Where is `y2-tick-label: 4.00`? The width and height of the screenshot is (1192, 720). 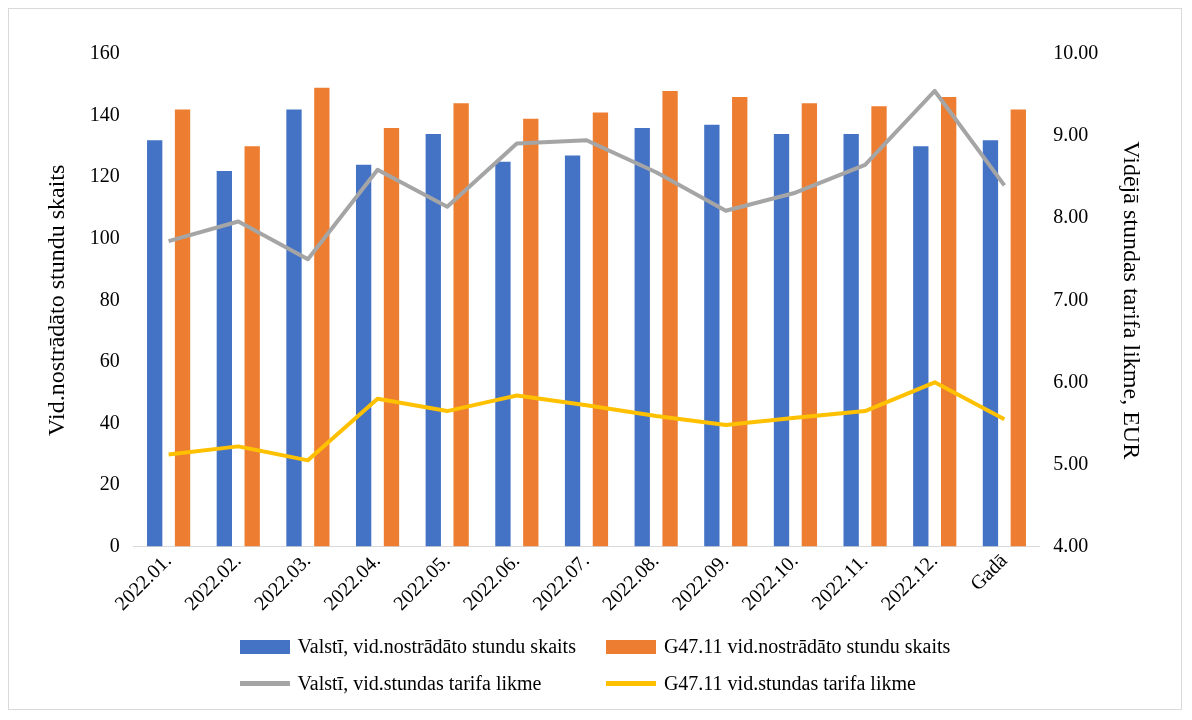
y2-tick-label: 4.00 is located at coordinates (1071, 544).